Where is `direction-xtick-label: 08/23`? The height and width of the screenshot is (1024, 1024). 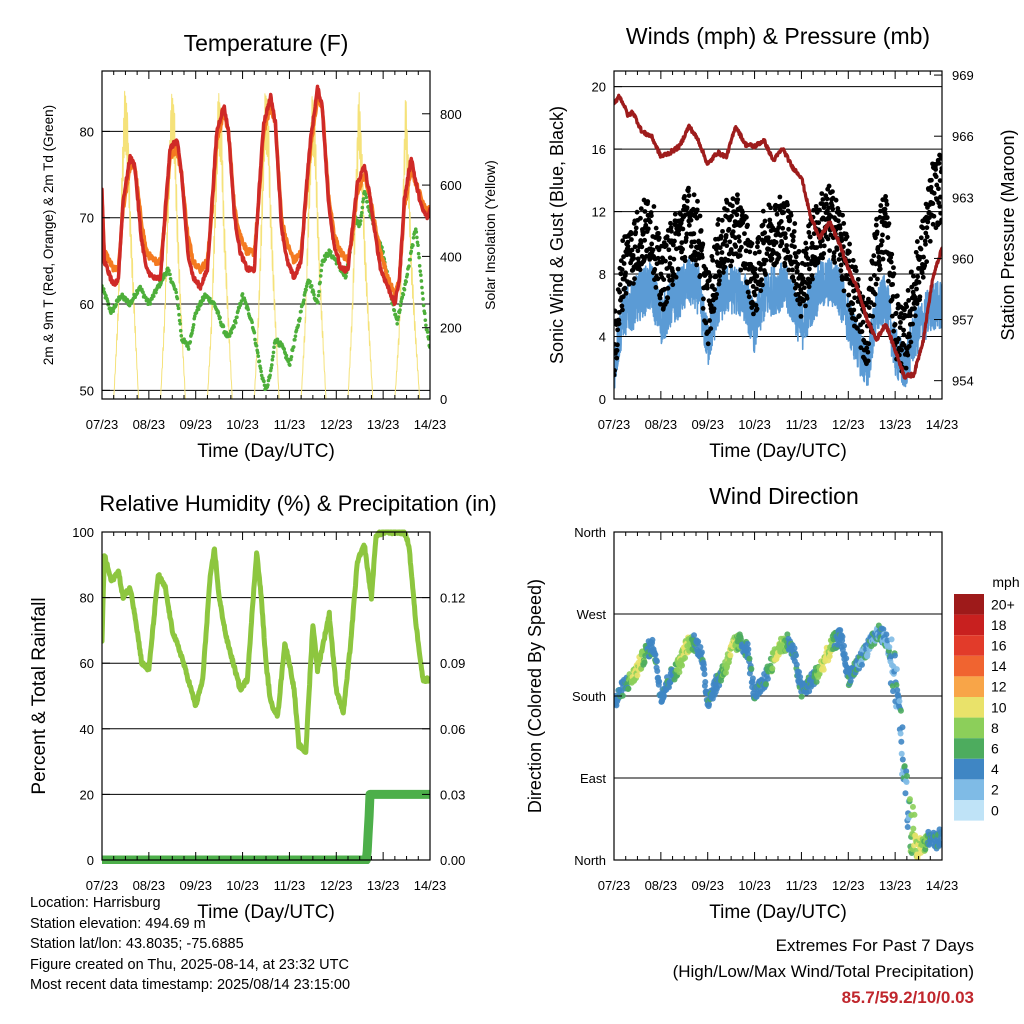
direction-xtick-label: 08/23 is located at coordinates (661, 885).